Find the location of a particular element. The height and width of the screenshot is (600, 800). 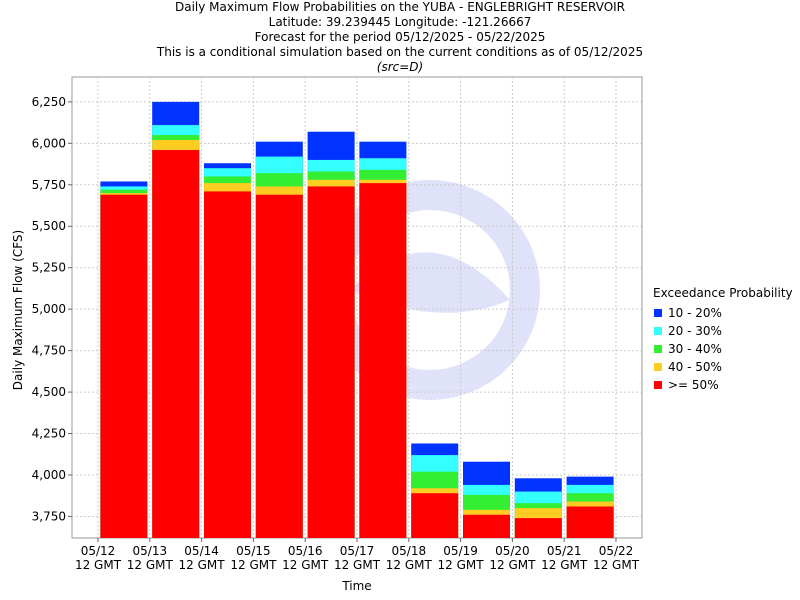

source-subtitle: (src=D) is located at coordinates (400, 67).